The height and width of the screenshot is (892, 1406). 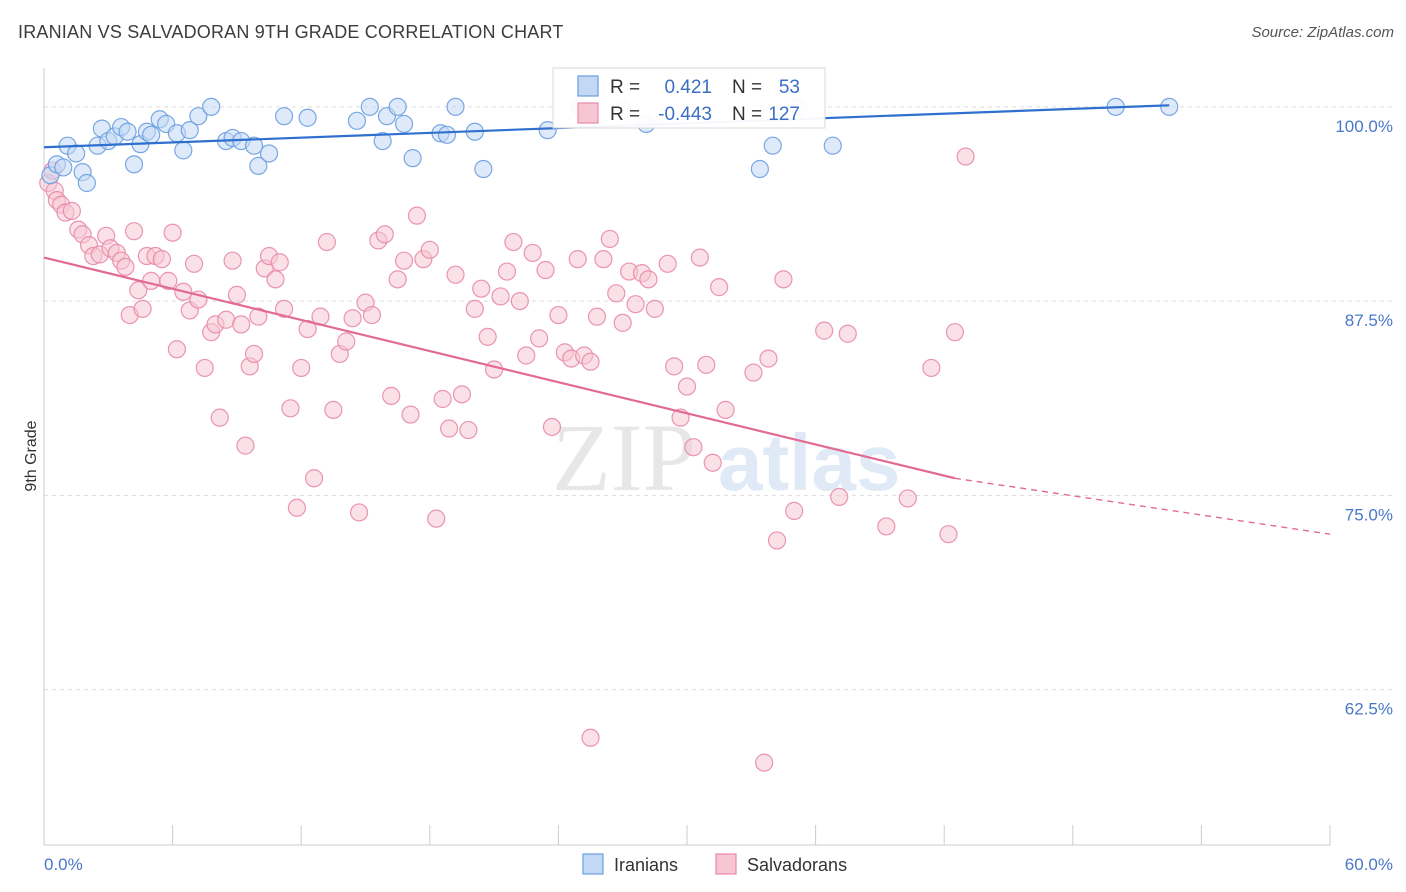 I want to click on stats-r-label-iranians: R =, so click(x=625, y=87).